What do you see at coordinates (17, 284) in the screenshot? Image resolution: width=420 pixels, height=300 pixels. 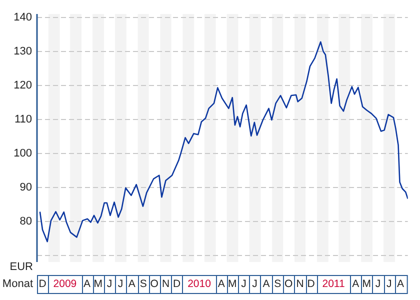 I see `x-axis-title: Monat` at bounding box center [17, 284].